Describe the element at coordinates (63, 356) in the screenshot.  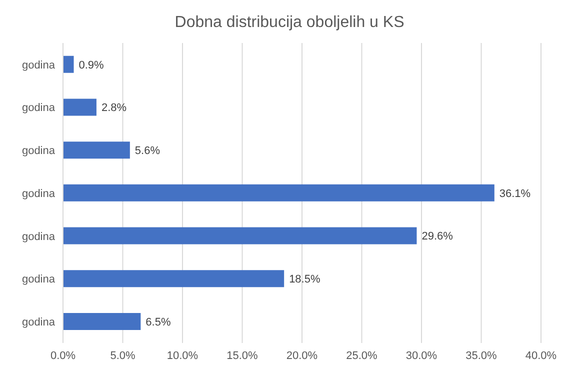
I see `x-tick-label: 0.0%` at that location.